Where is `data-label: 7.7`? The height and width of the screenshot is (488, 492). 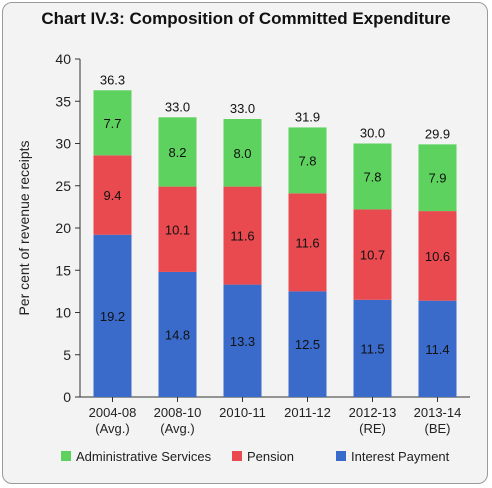
data-label: 7.7 is located at coordinates (112, 123).